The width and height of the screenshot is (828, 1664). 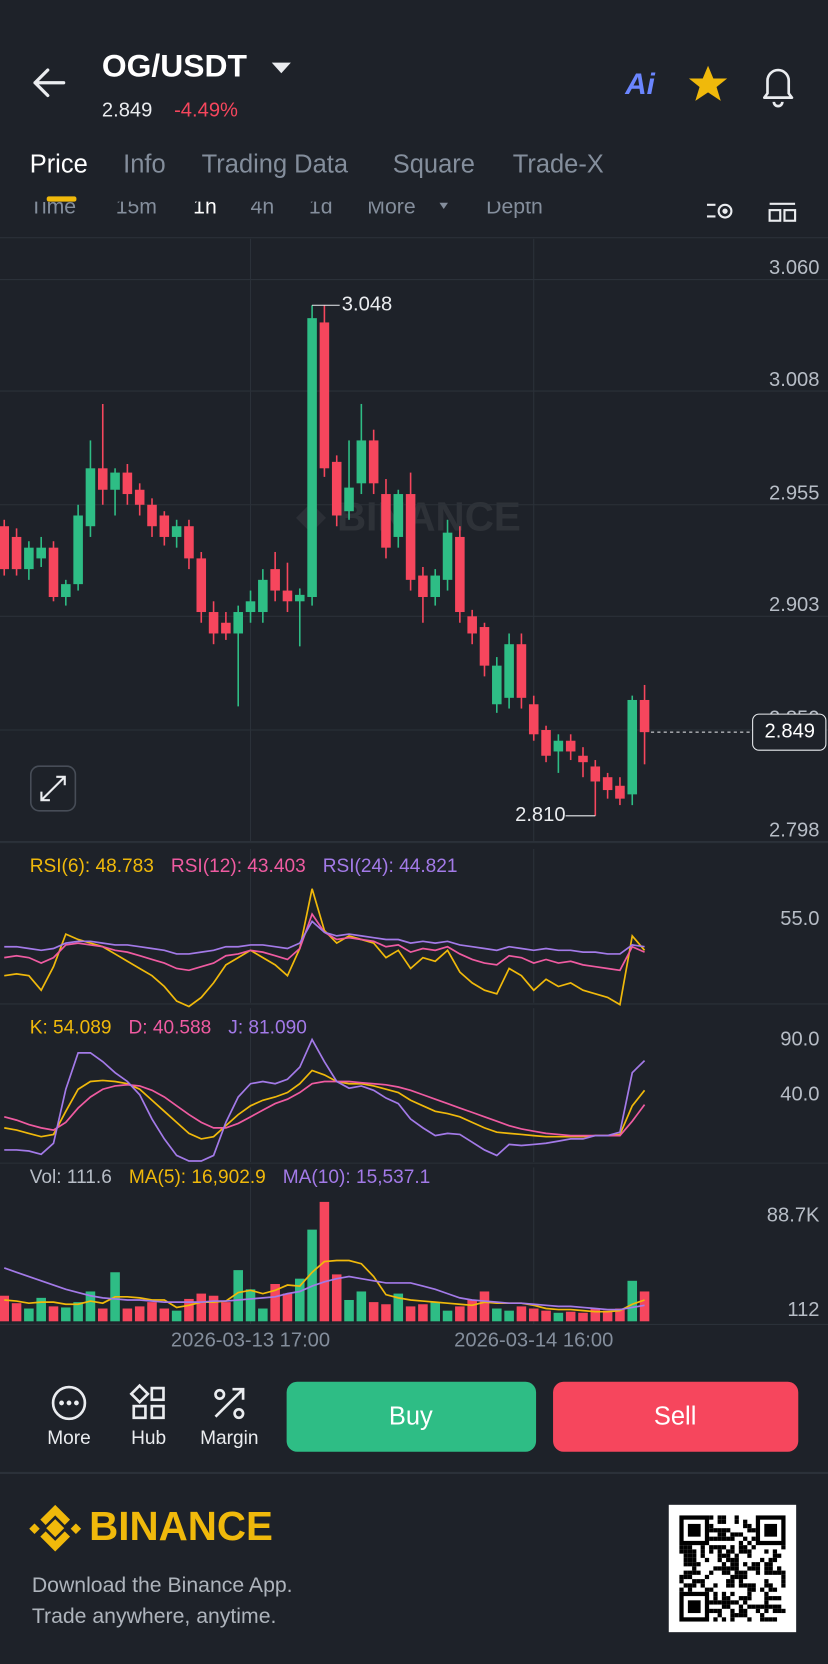 I want to click on sell-label: Sell, so click(x=675, y=1417).